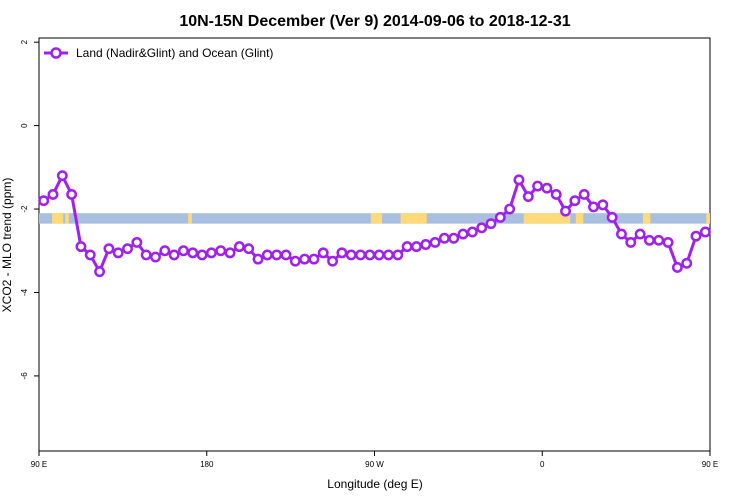 The height and width of the screenshot is (500, 750). What do you see at coordinates (174, 53) in the screenshot?
I see `legend-label: Land (Nadir&Glint) and Ocean (Glint)` at bounding box center [174, 53].